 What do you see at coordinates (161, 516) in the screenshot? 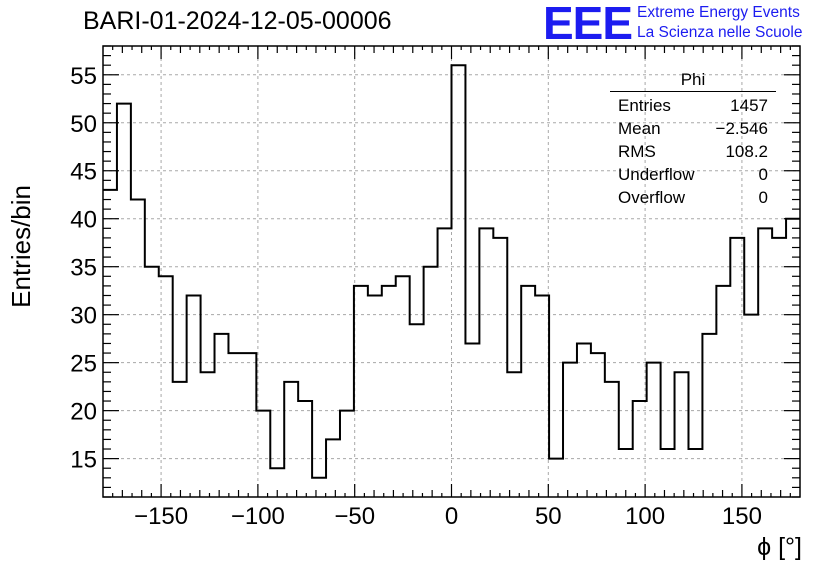
I see `x-tick-label: −150` at bounding box center [161, 516].